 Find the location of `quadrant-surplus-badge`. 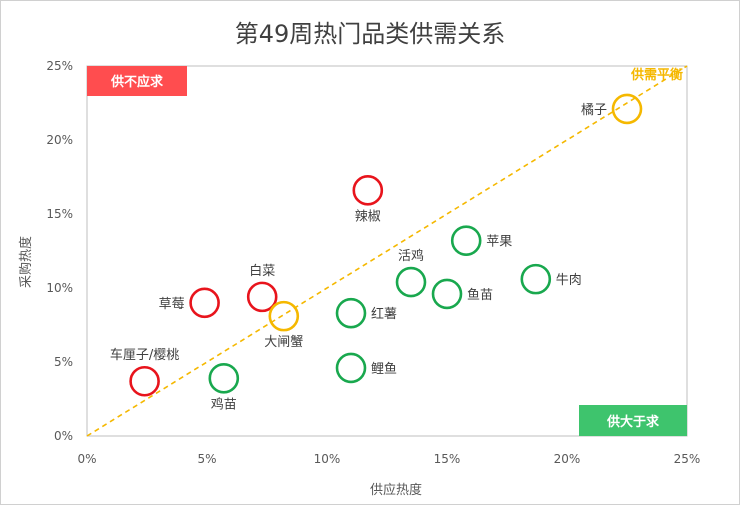

quadrant-surplus-badge is located at coordinates (633, 420).